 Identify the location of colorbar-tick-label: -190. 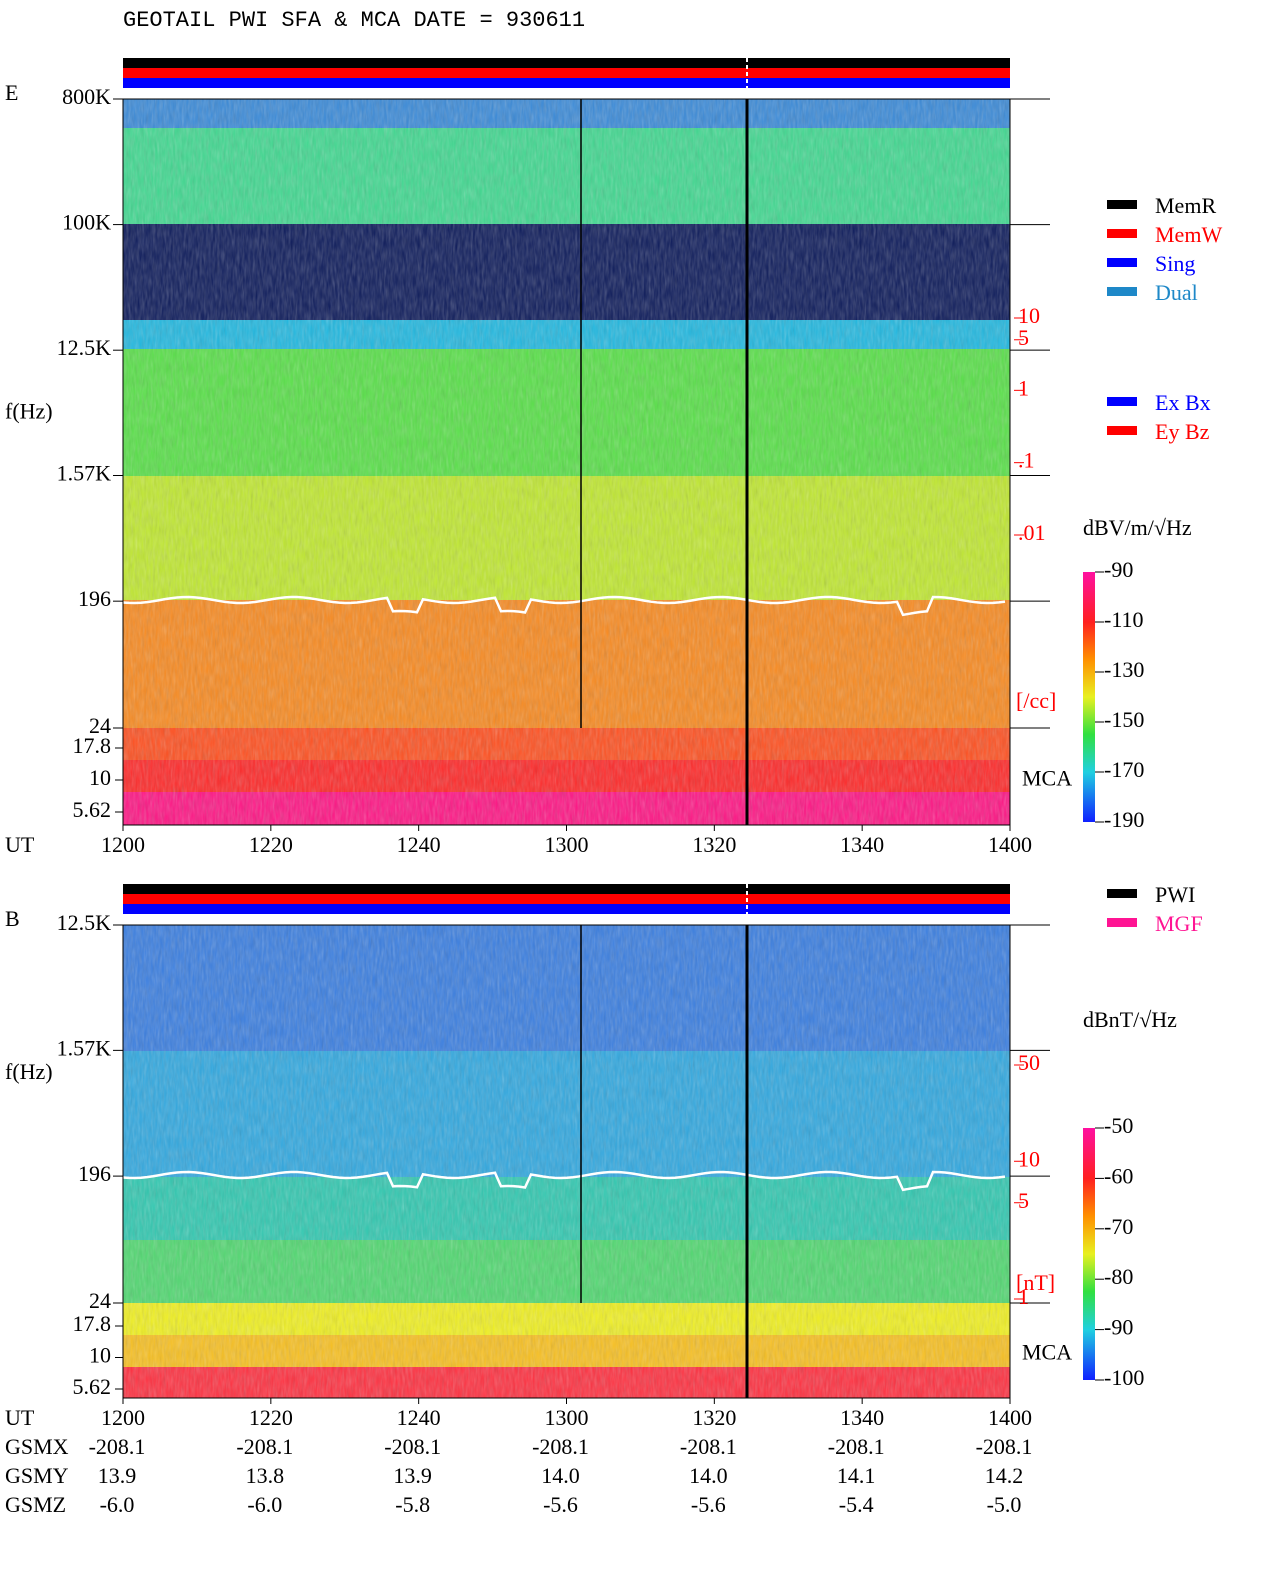
(1124, 819).